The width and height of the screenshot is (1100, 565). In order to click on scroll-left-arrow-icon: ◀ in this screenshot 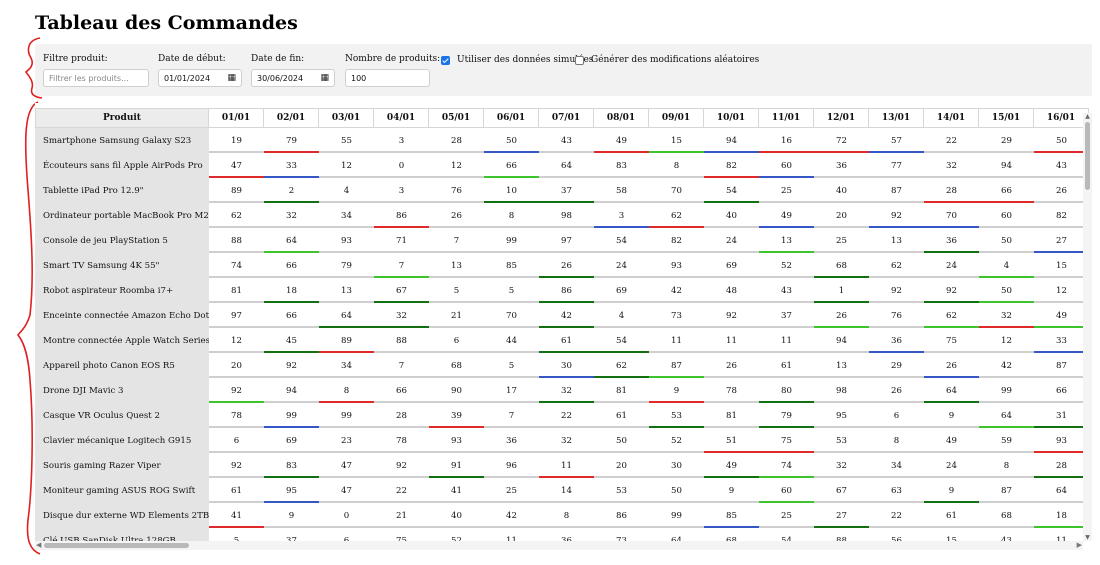, I will do `click(39, 545)`.